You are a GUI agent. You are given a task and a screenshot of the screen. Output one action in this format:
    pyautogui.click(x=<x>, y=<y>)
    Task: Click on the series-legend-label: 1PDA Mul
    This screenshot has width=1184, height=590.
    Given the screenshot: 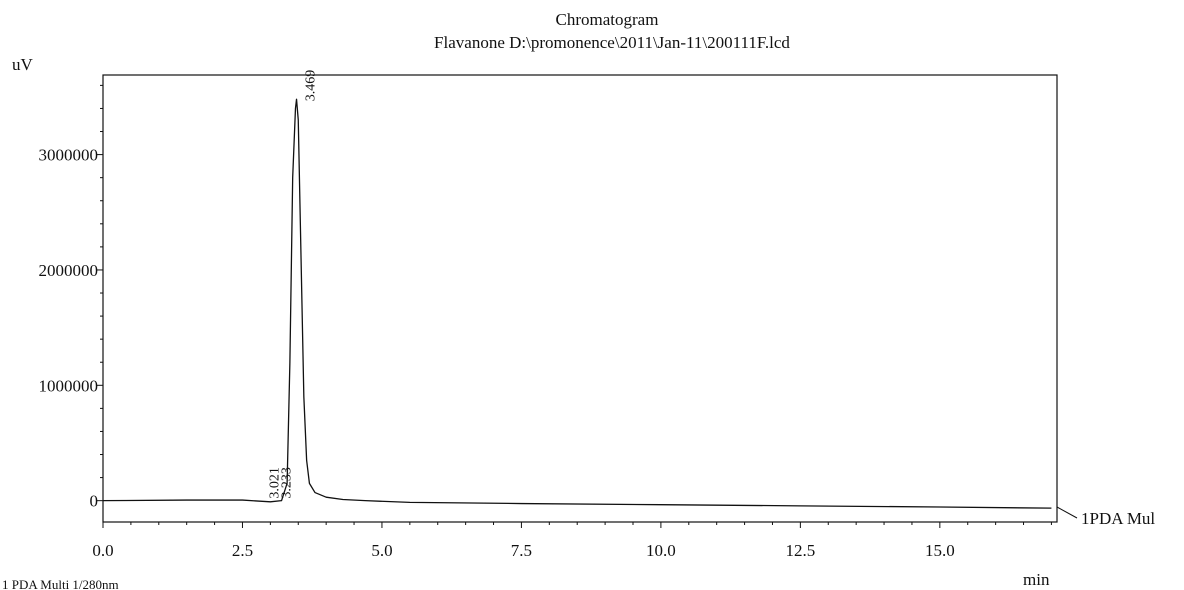 What is the action you would take?
    pyautogui.click(x=1118, y=518)
    